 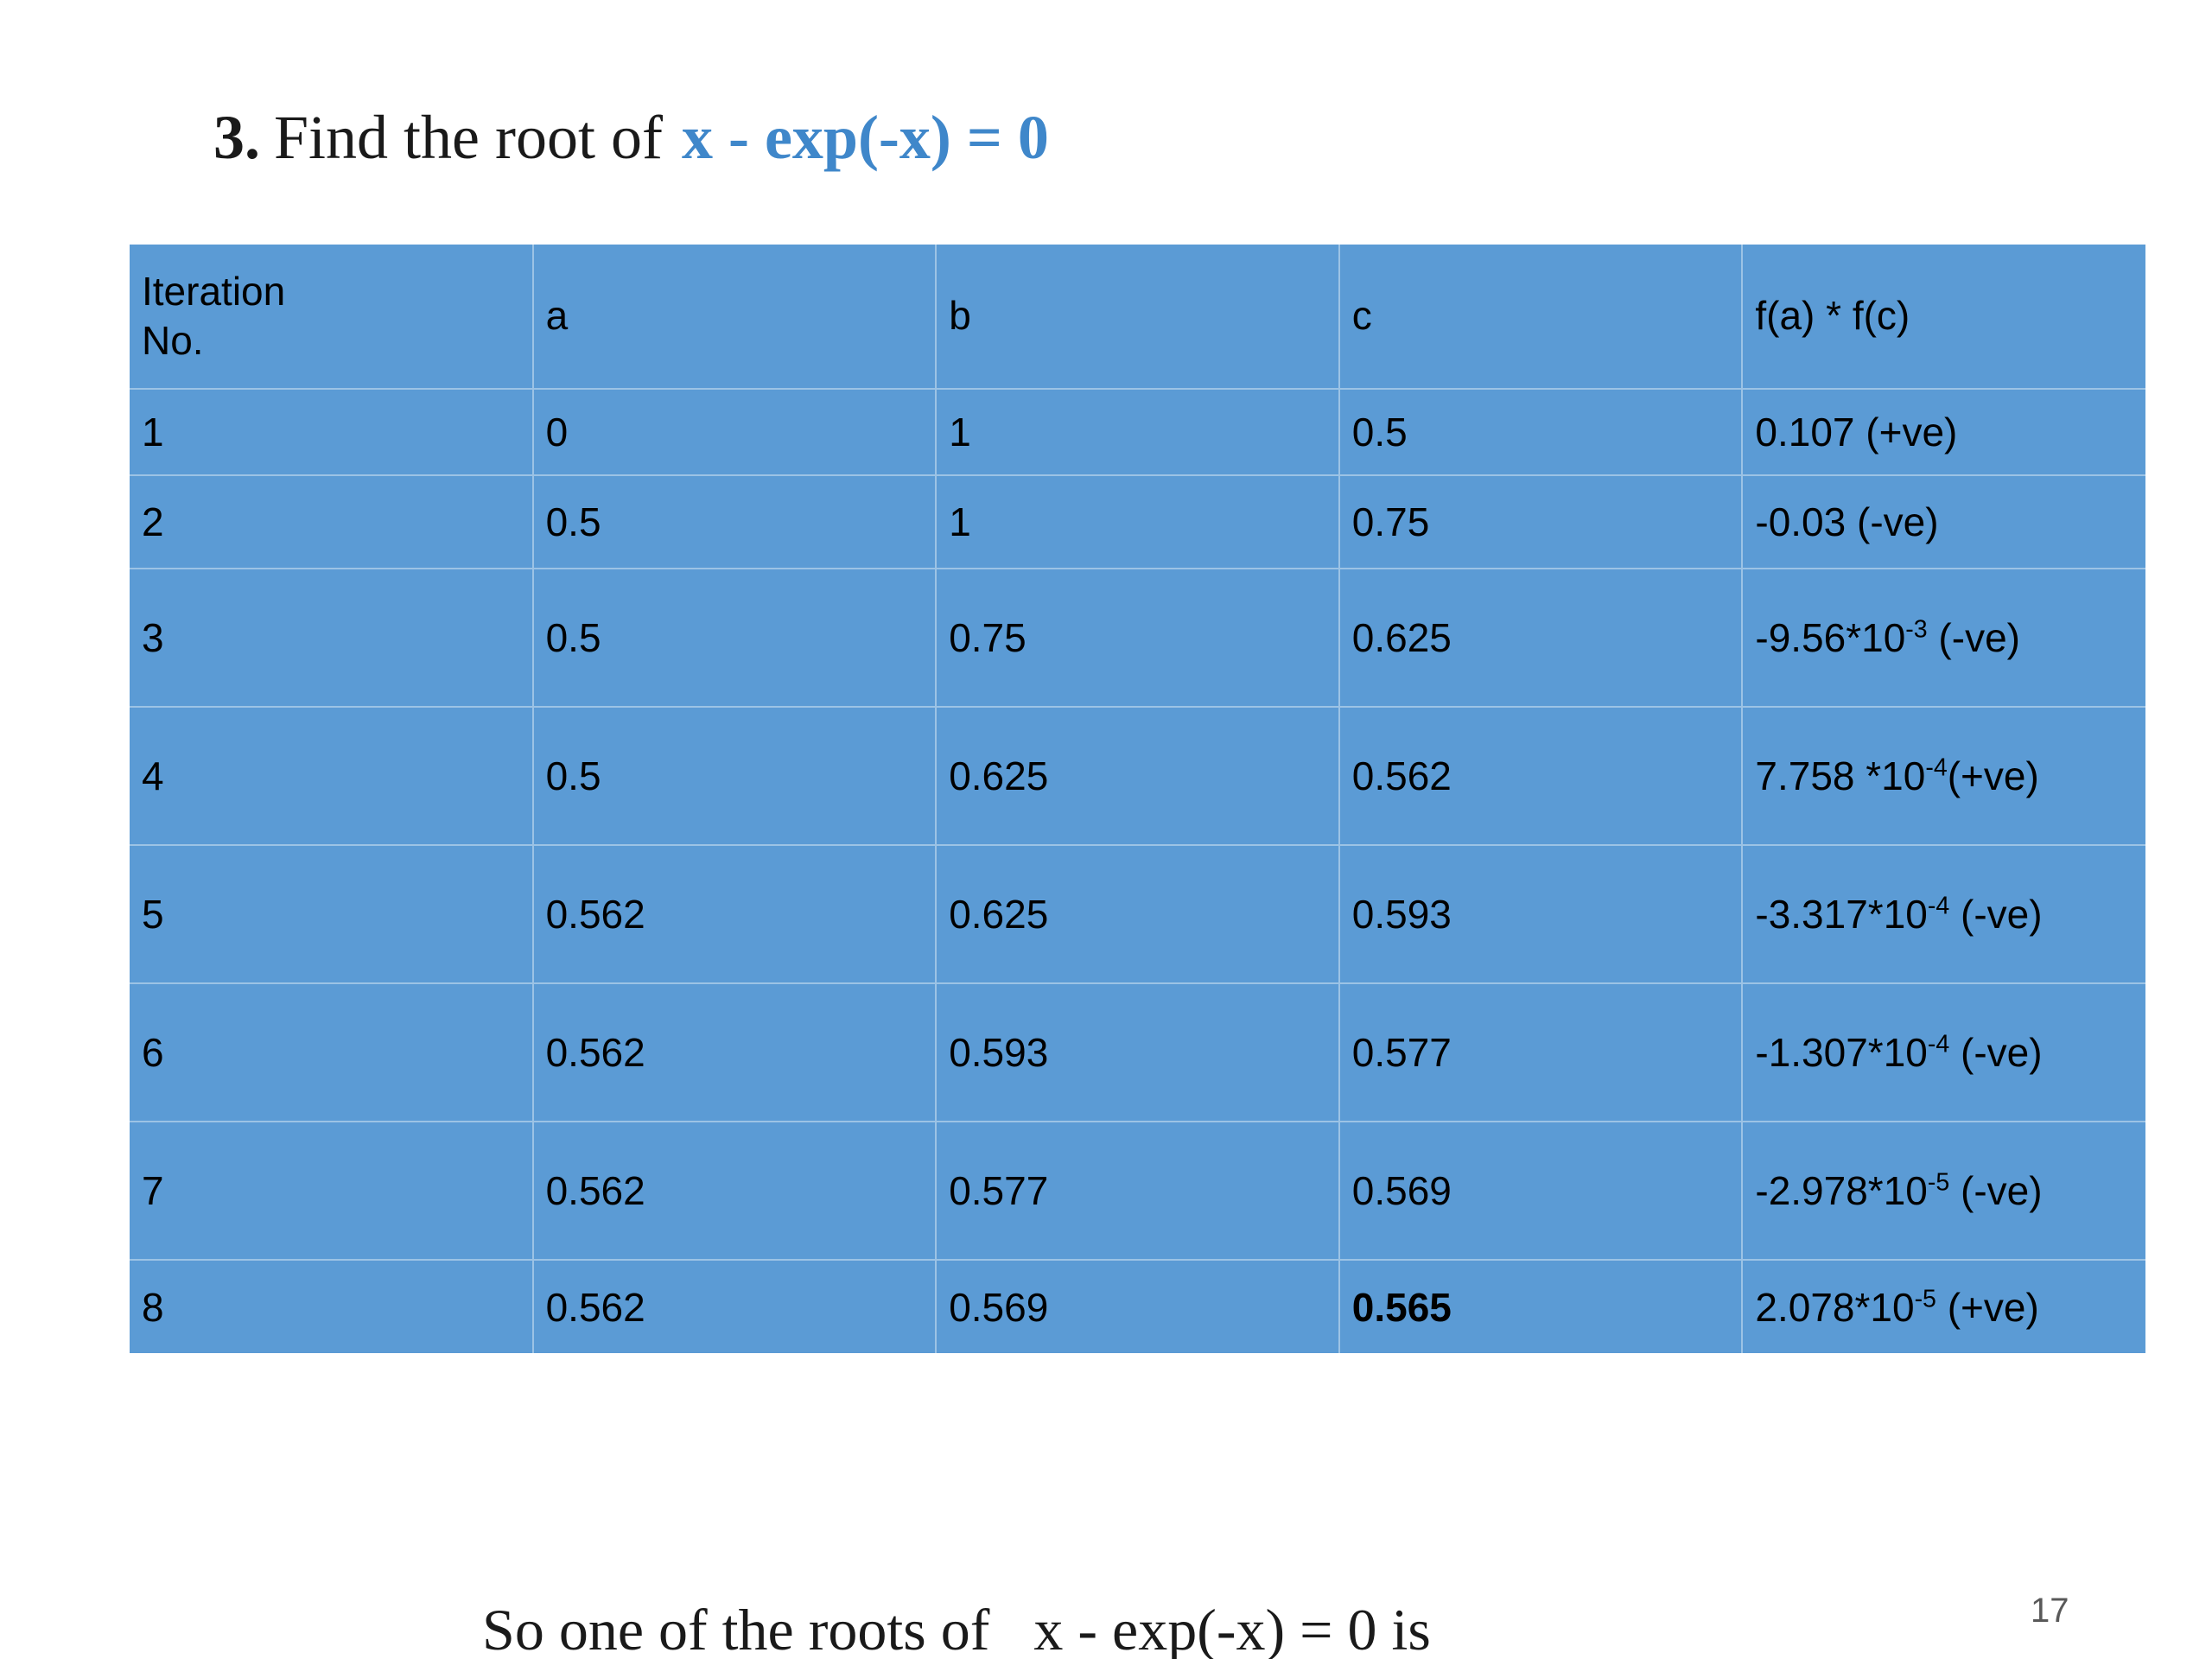 I want to click on title-equation: x - exp(-x) = 0, so click(x=865, y=137).